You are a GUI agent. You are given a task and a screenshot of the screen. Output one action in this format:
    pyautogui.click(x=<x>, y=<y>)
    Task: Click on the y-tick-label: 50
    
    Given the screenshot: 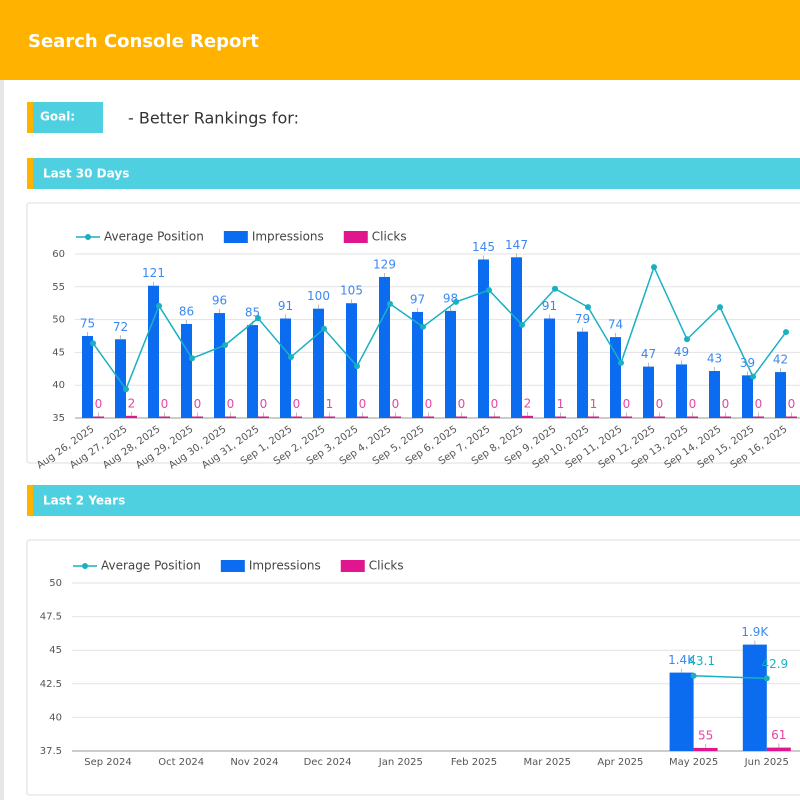 What is the action you would take?
    pyautogui.click(x=58, y=320)
    